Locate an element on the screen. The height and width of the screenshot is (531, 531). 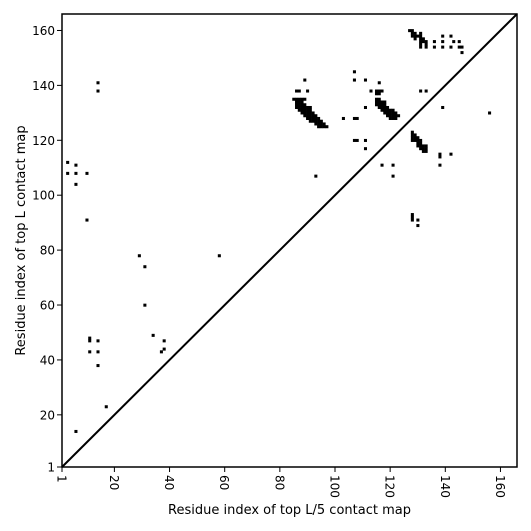
x-tick-label: 100 is located at coordinates (335, 486).